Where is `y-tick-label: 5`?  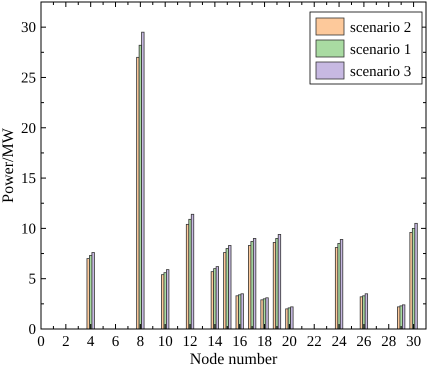 y-tick-label: 5 is located at coordinates (32, 280).